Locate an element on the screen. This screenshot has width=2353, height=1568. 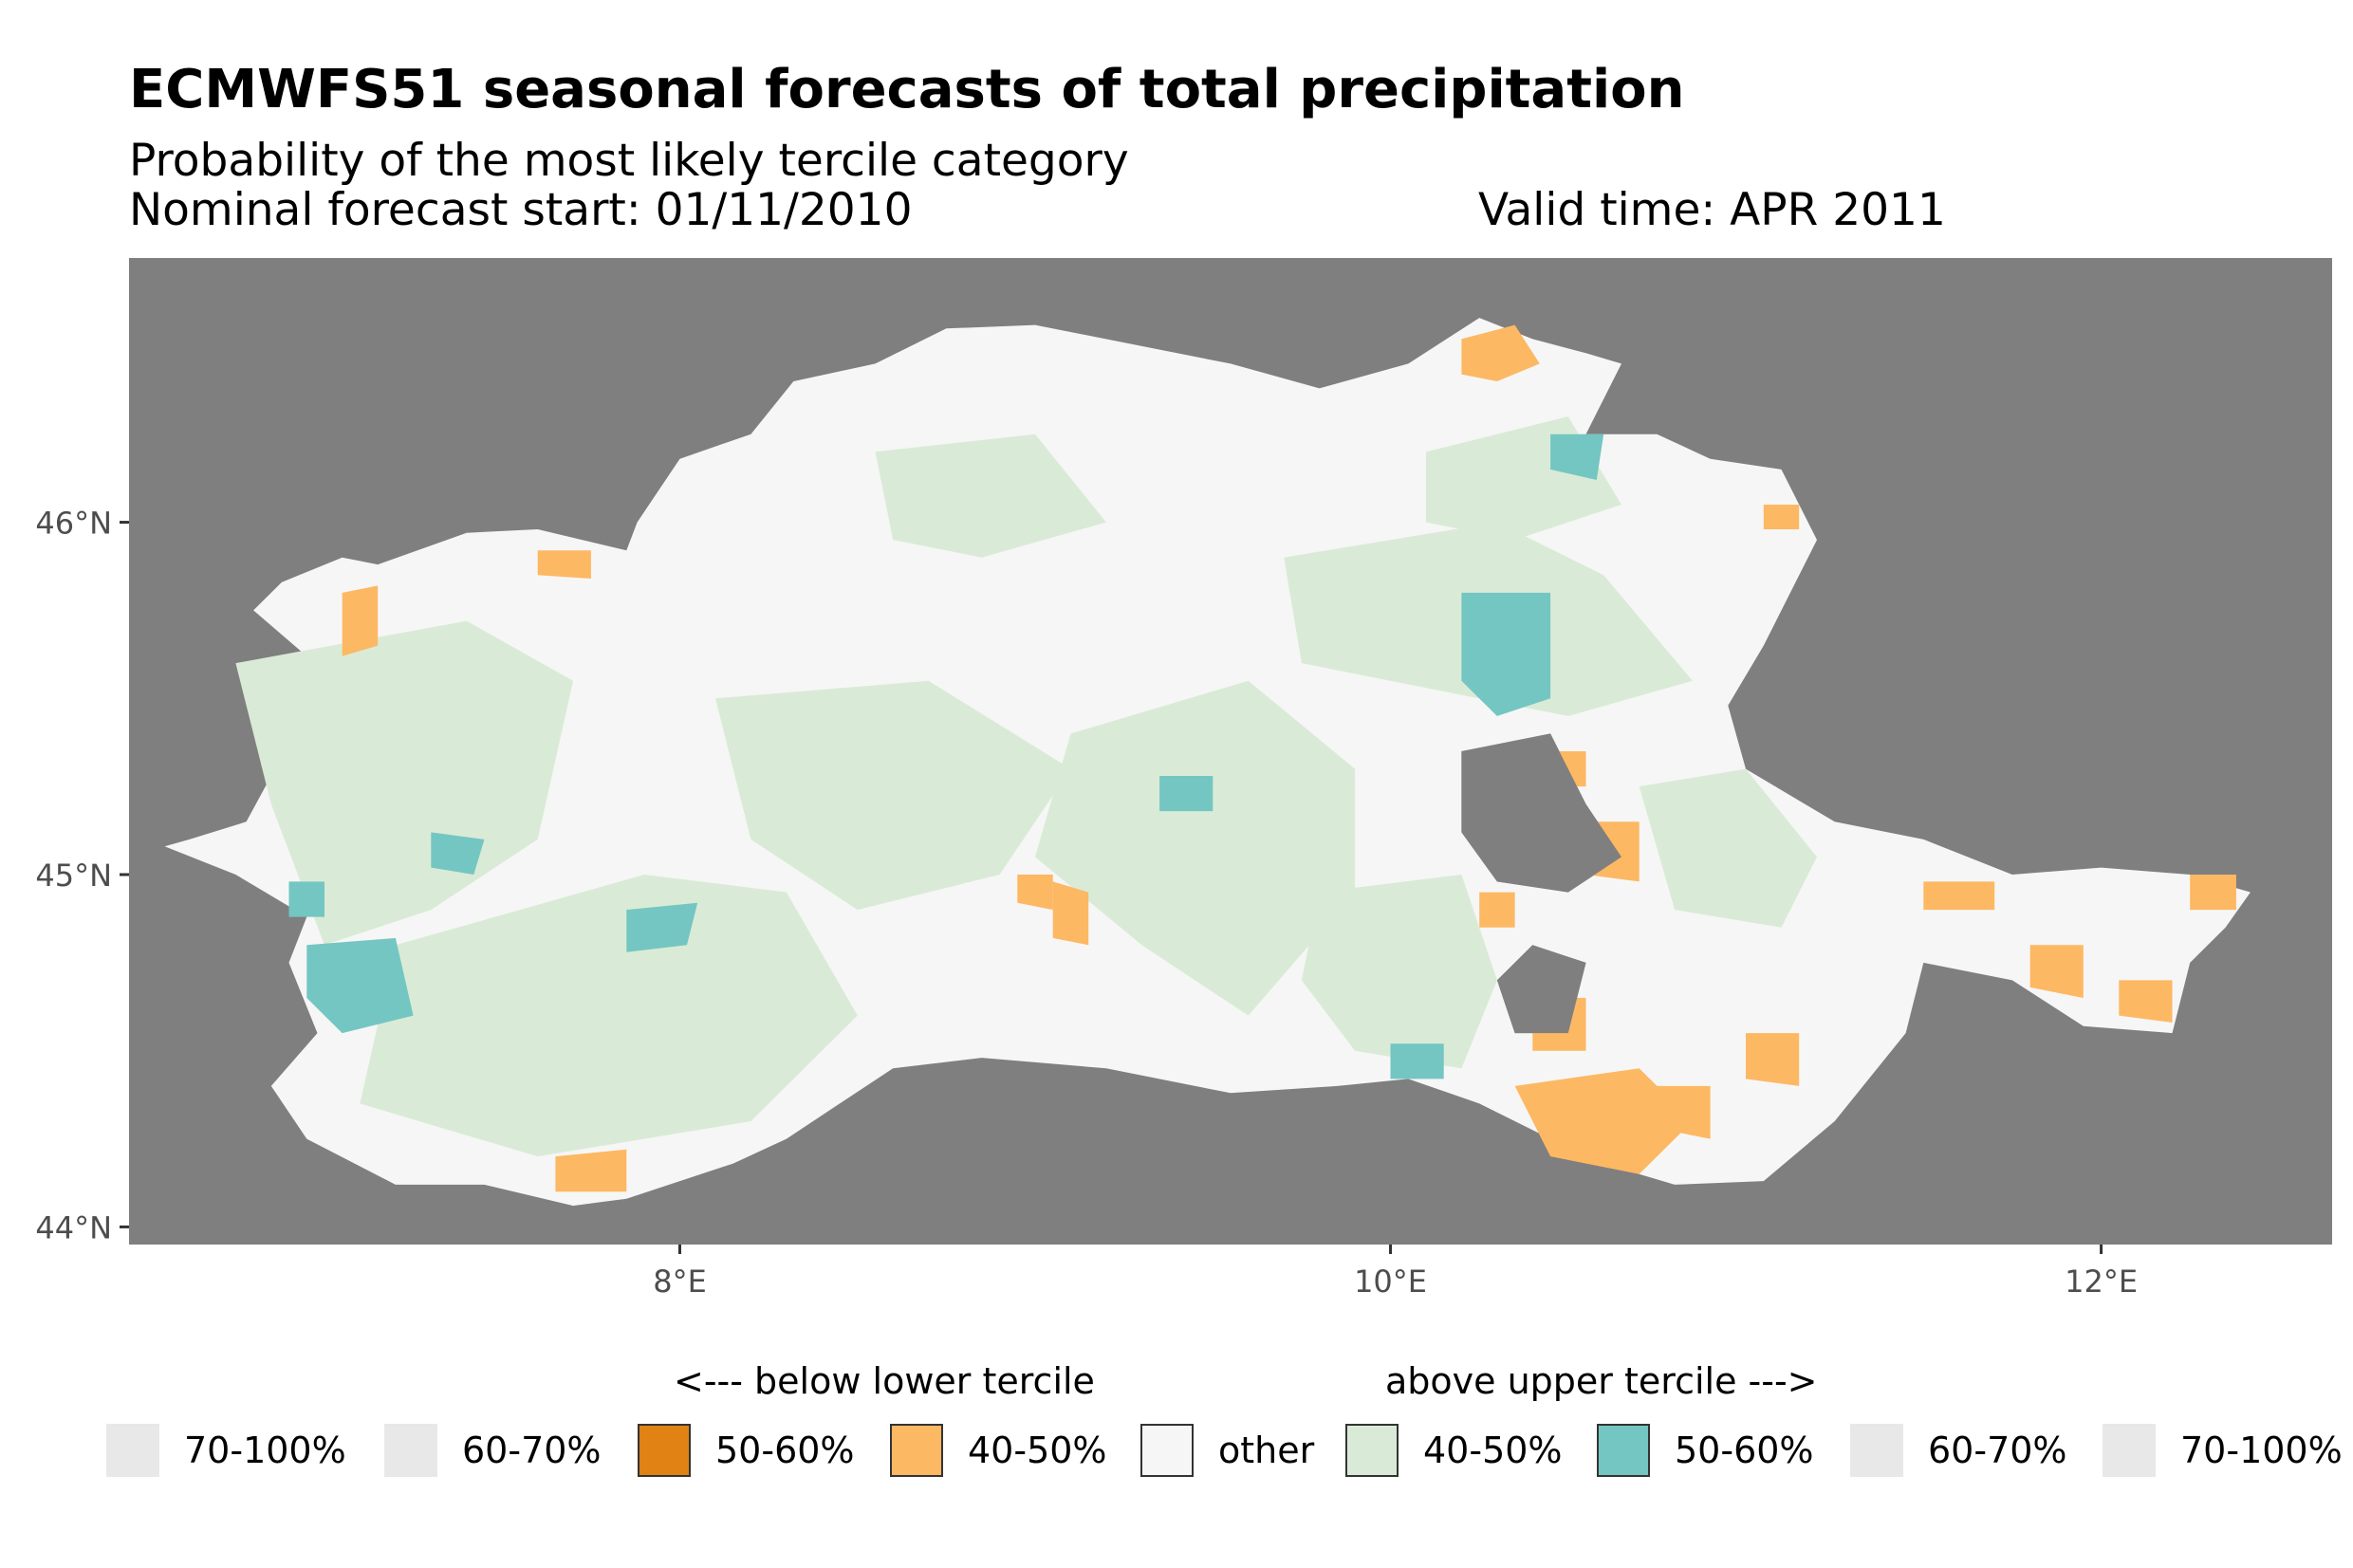
y-tick-label: 46°N is located at coordinates (73, 524).